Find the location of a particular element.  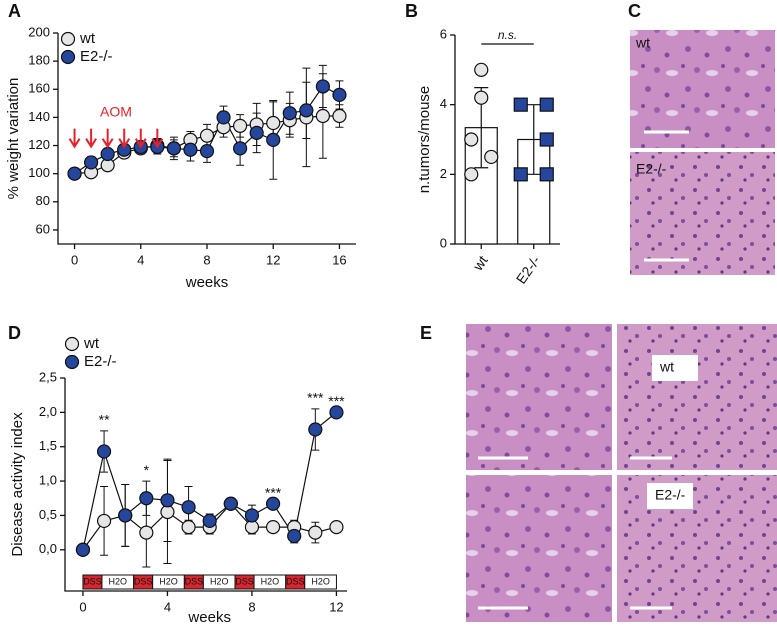

significance-label: ** is located at coordinates (104, 420).